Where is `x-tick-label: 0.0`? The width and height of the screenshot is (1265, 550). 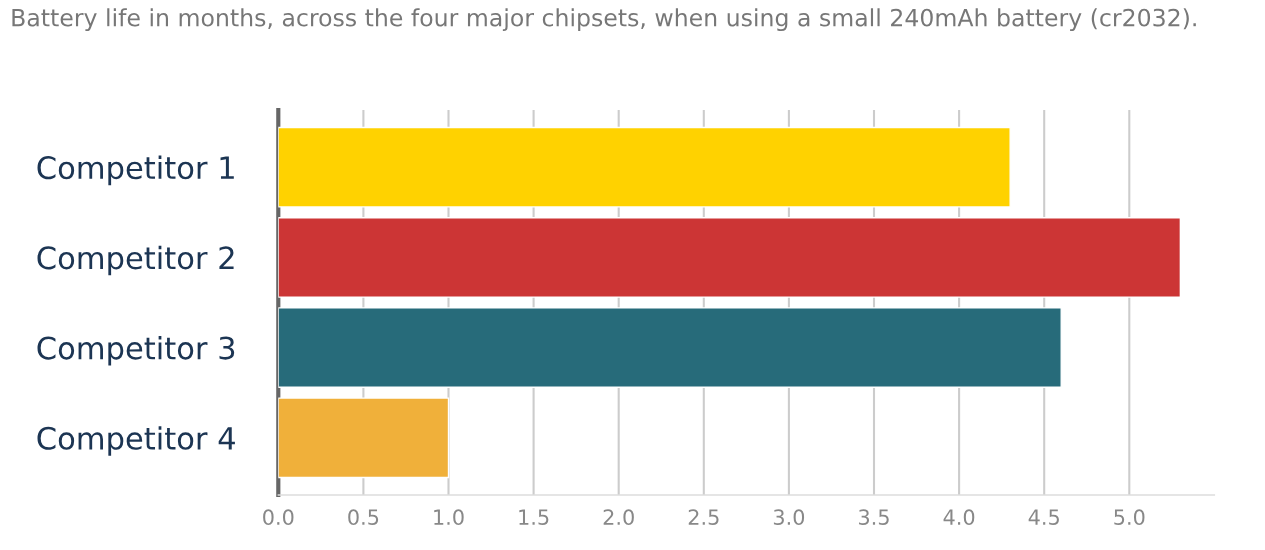
x-tick-label: 0.0 is located at coordinates (278, 517).